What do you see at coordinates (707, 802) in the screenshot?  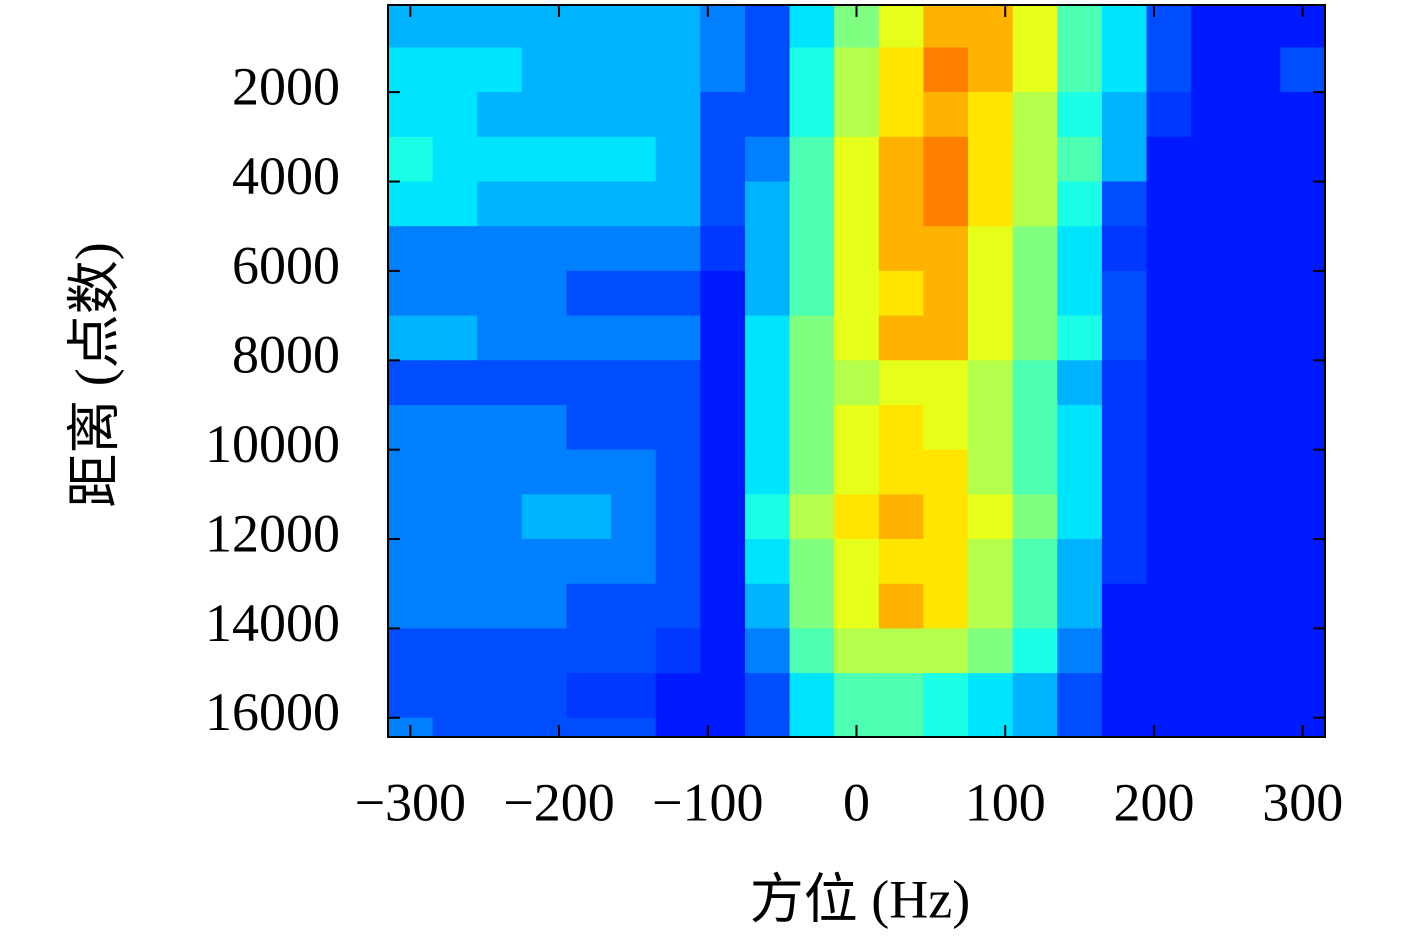 I see `x-tick-label: −100` at bounding box center [707, 802].